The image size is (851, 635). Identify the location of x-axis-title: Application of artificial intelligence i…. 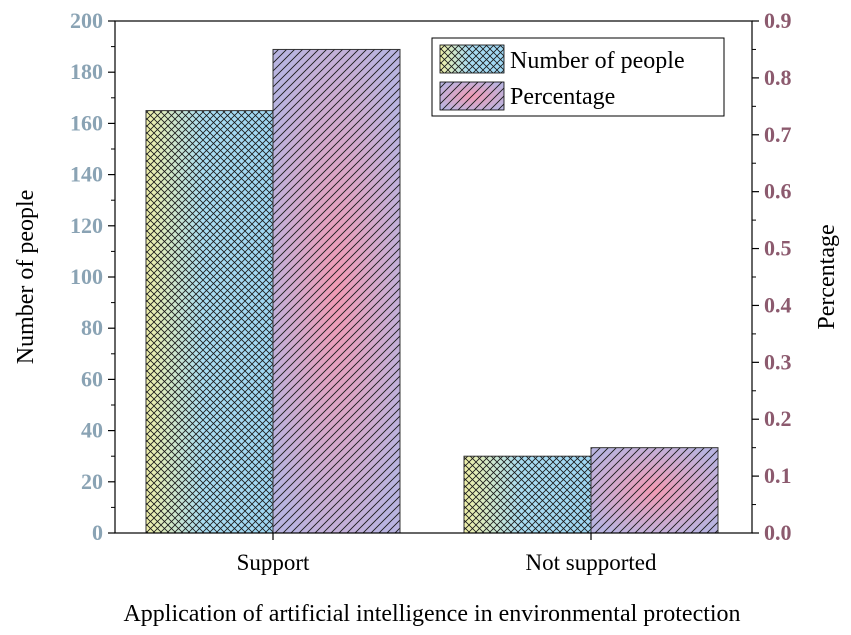
(431, 614).